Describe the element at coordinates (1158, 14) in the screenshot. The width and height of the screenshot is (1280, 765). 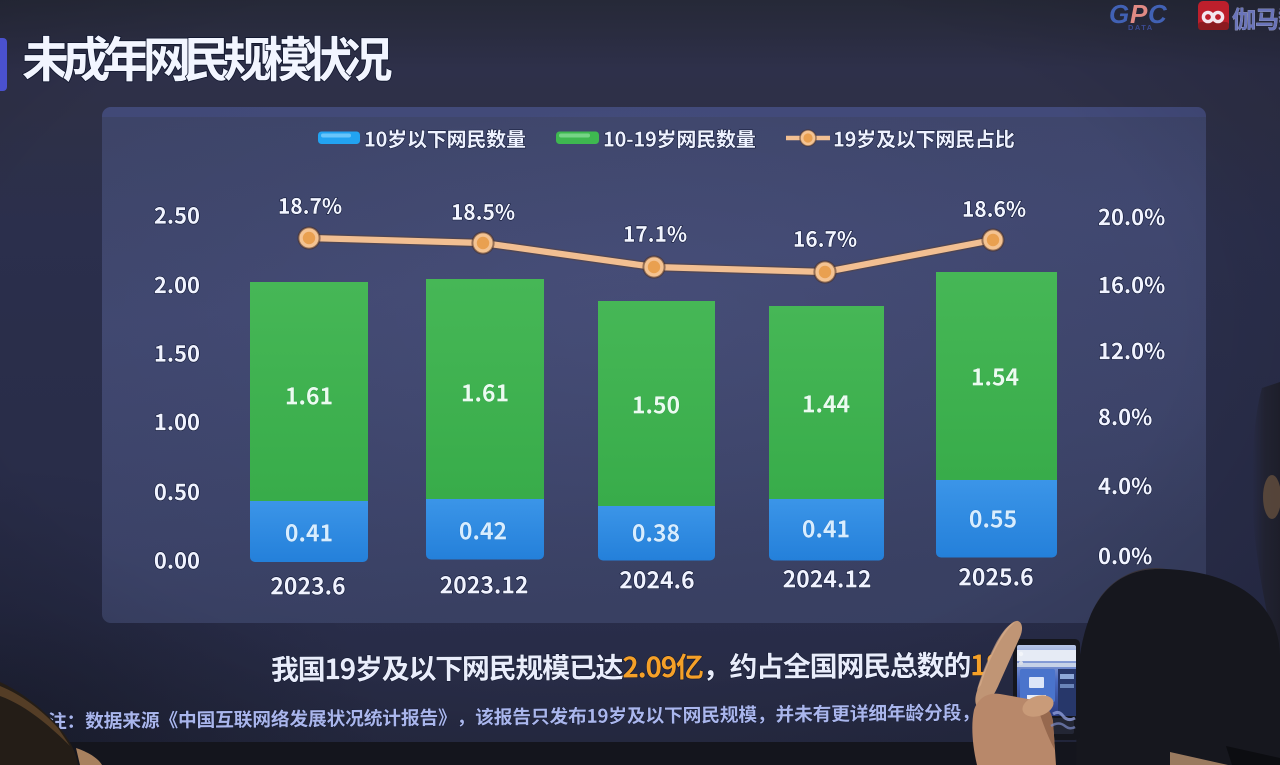
I see `svg-text: C` at that location.